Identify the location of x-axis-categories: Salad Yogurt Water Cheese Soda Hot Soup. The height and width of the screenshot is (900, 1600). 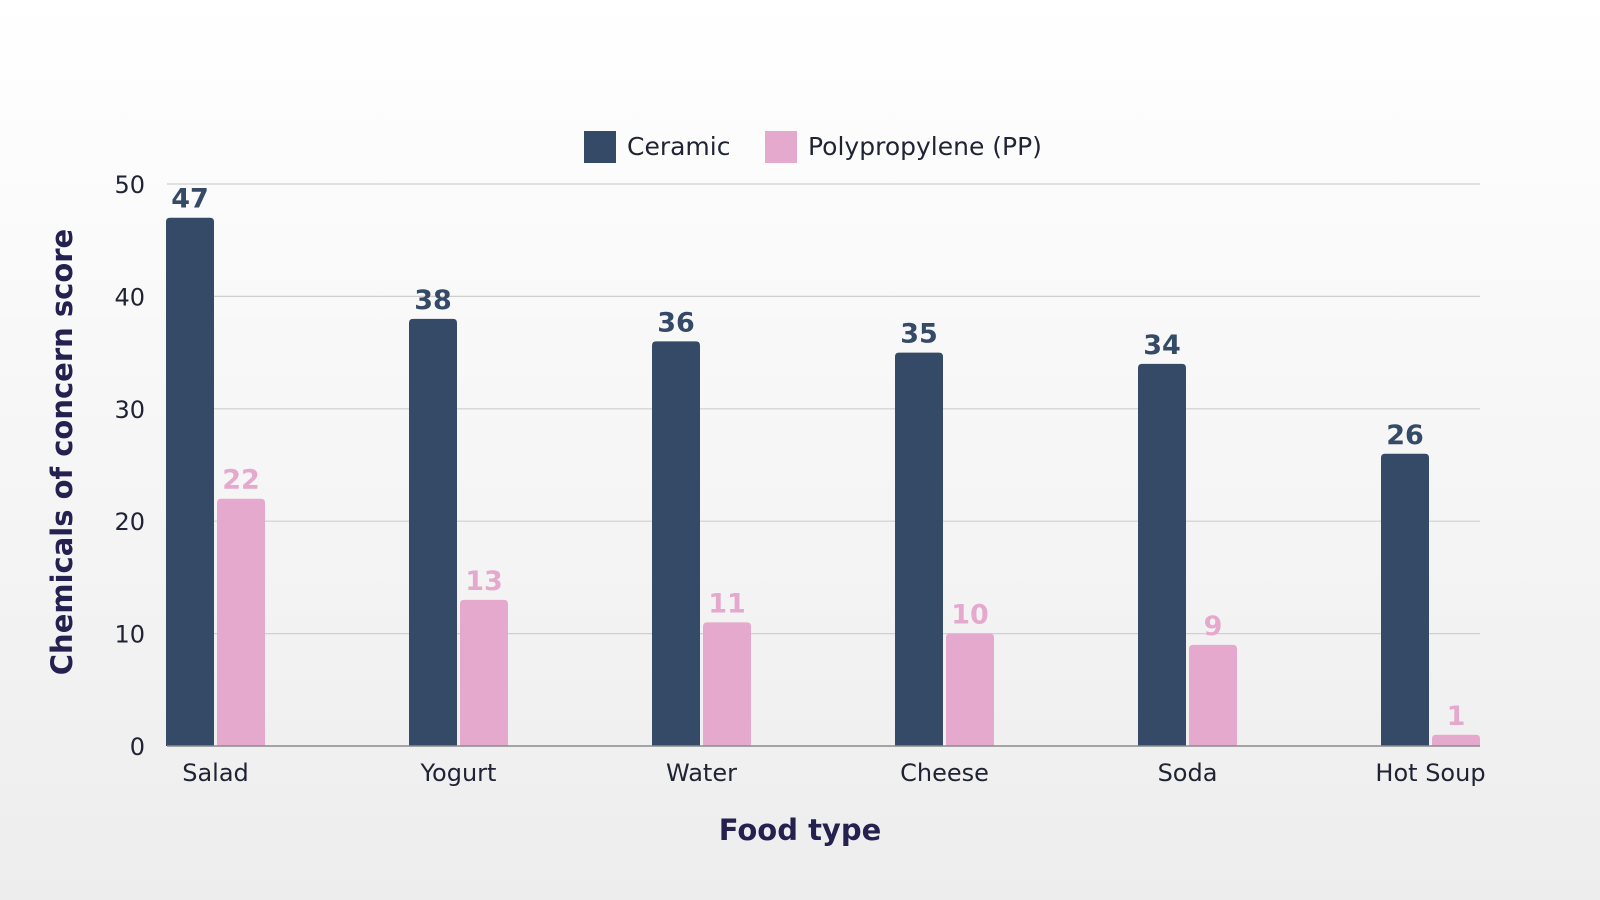
(833, 773).